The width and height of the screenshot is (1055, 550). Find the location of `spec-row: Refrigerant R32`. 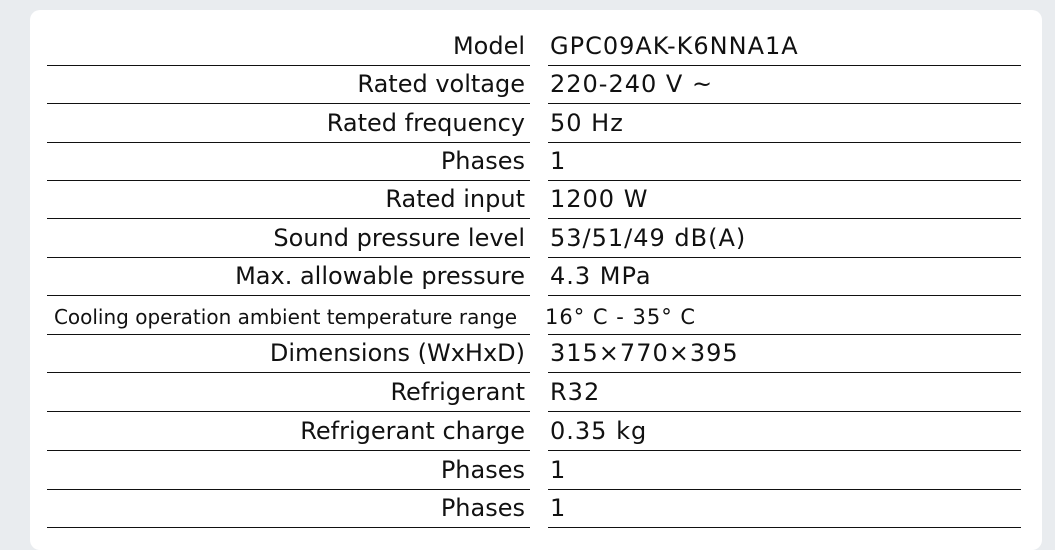

spec-row: Refrigerant R32 is located at coordinates (527, 395).